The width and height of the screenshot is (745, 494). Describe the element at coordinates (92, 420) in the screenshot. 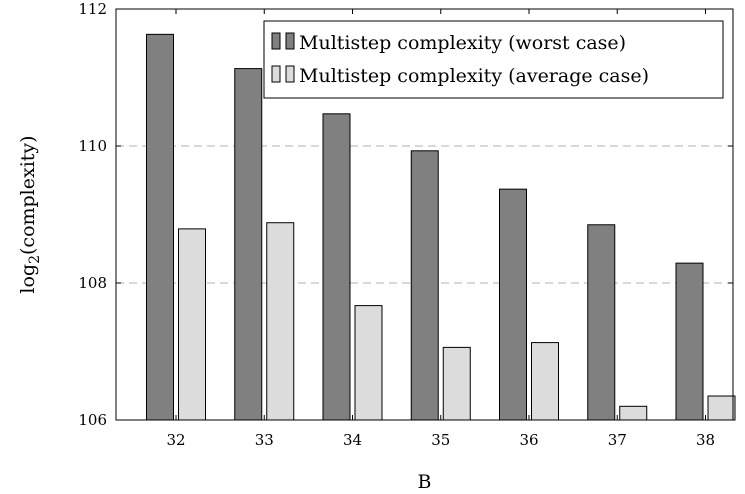

I see `y-tick-label: 106` at that location.